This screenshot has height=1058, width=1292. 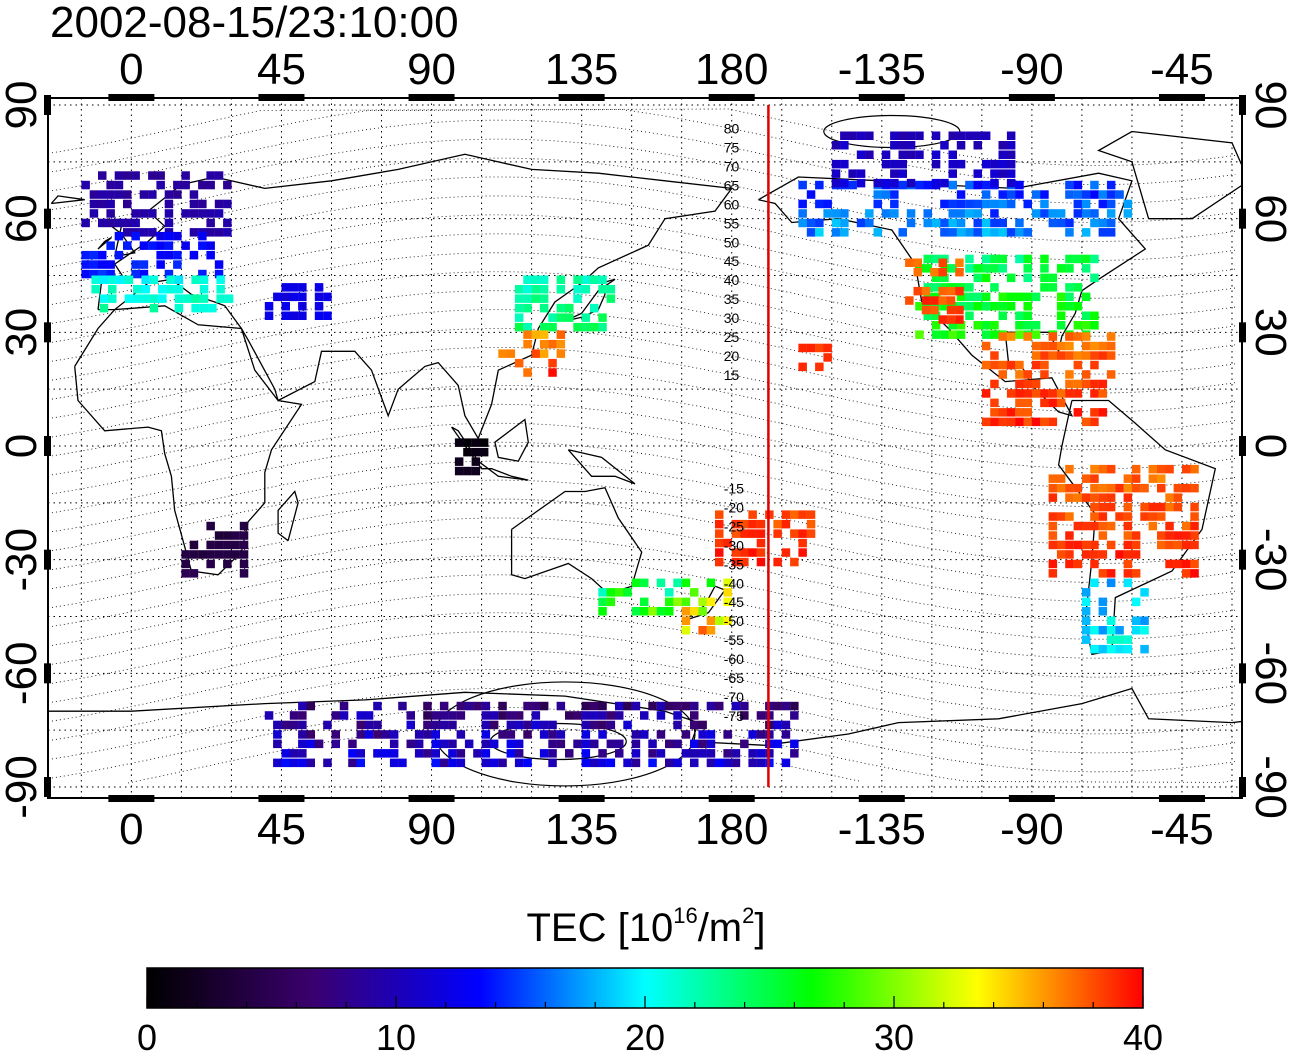 What do you see at coordinates (1031, 97) in the screenshot?
I see `frame-tick-top` at bounding box center [1031, 97].